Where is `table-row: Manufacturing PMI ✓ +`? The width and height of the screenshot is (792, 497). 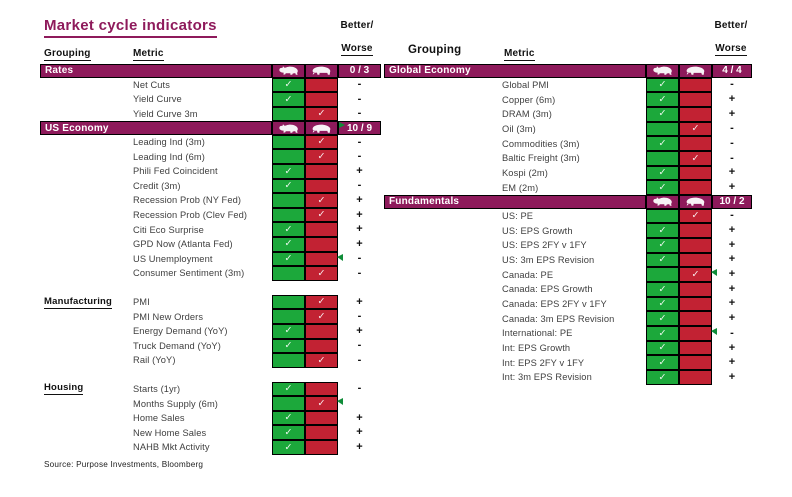 table-row: Manufacturing PMI ✓ + is located at coordinates (210, 302).